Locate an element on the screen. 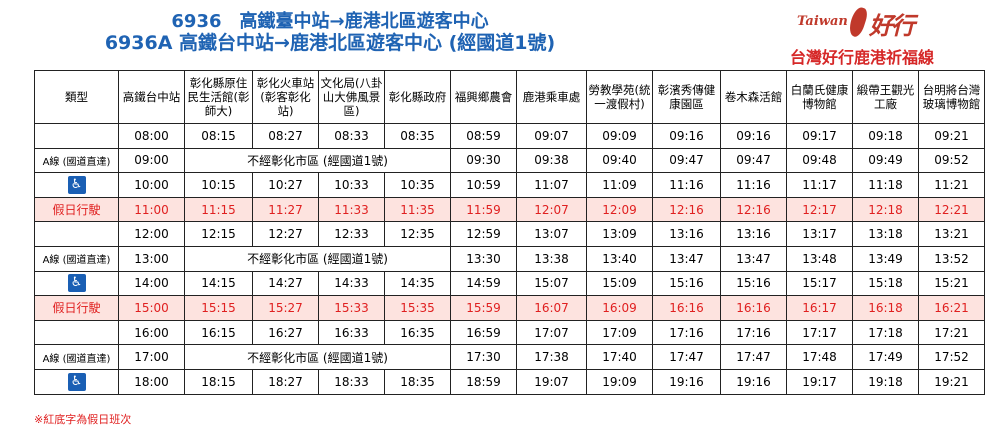 The width and height of the screenshot is (1000, 429). time-cell: 17:18 is located at coordinates (885, 332).